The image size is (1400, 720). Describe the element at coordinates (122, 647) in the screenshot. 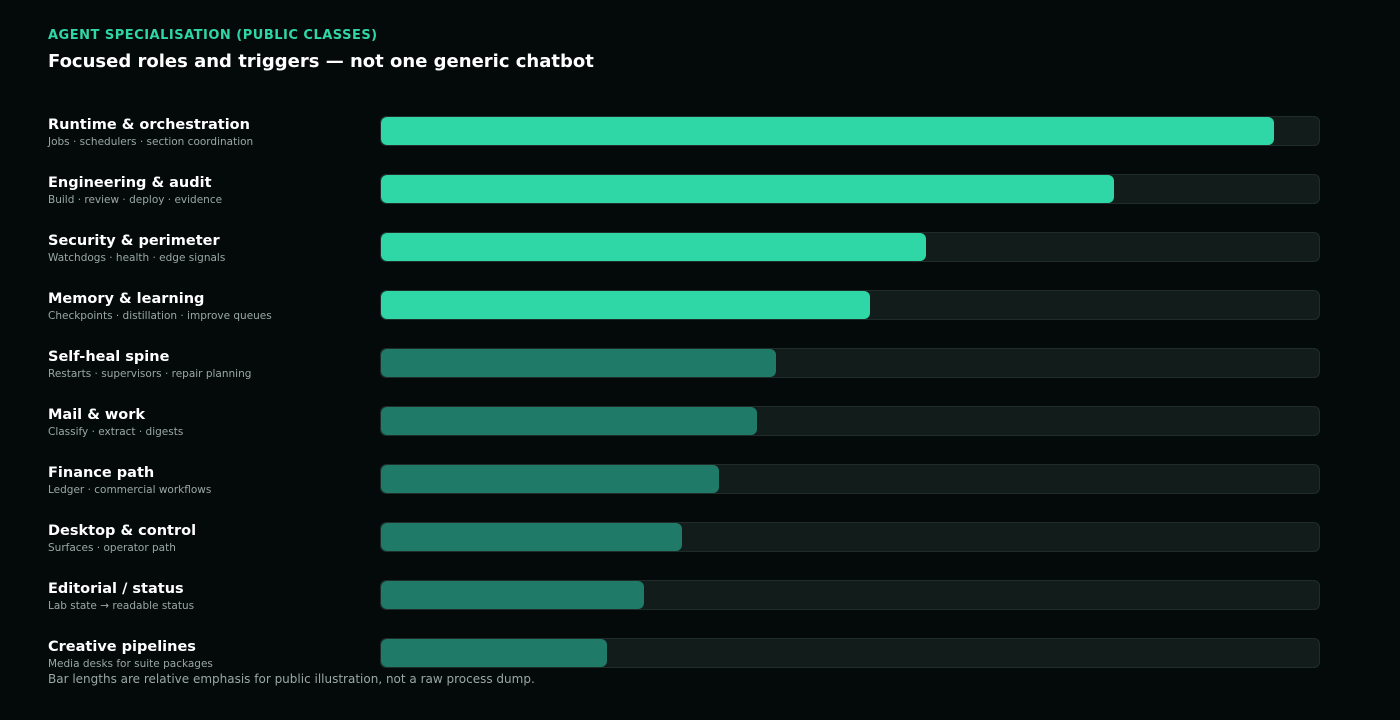

I see `row-label: Creative pipelines` at that location.